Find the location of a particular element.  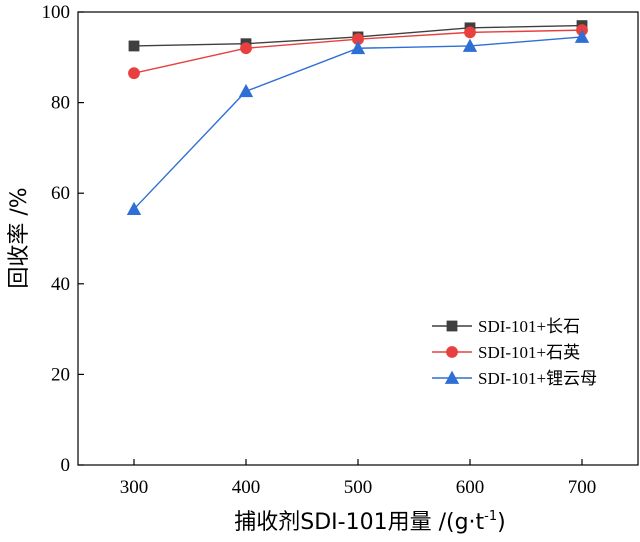

x-tick-label: 700 is located at coordinates (582, 487).